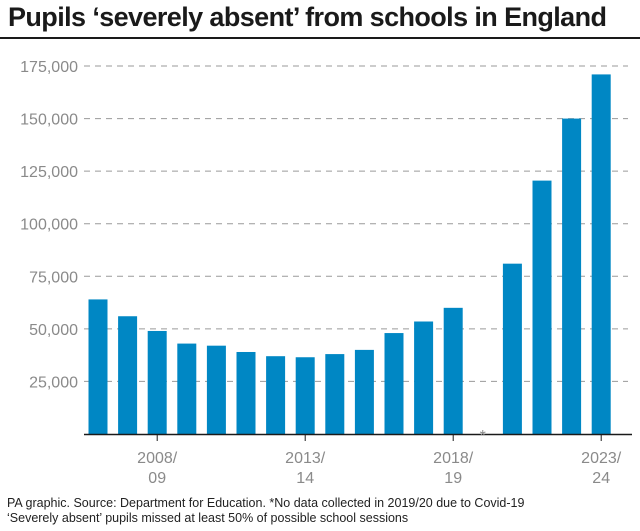  Describe the element at coordinates (379, 460) in the screenshot. I see `x-axis-labels: 2008/09 2013/14 2018/19 2023/24` at that location.